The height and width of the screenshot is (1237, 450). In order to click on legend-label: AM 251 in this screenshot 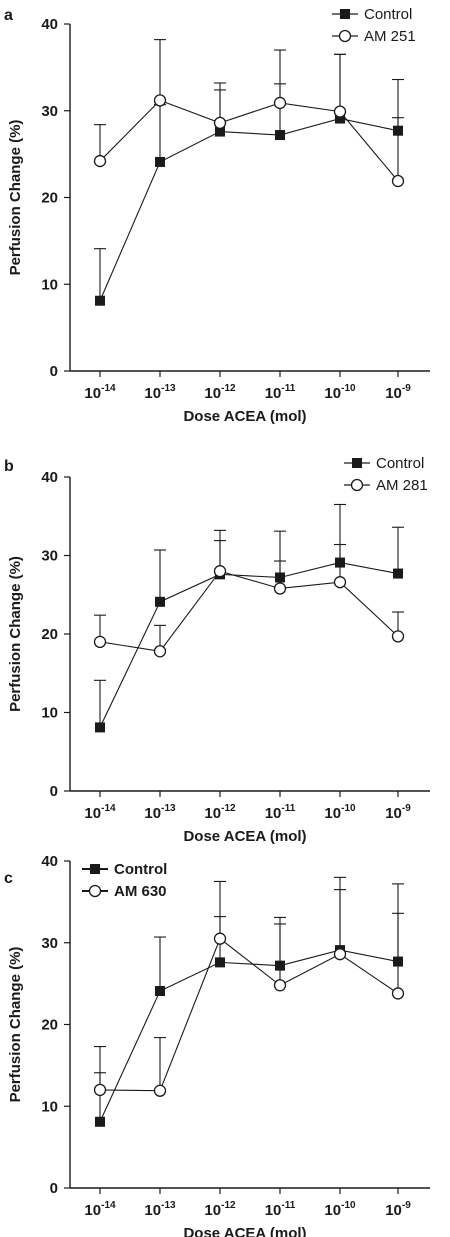, I will do `click(390, 36)`.